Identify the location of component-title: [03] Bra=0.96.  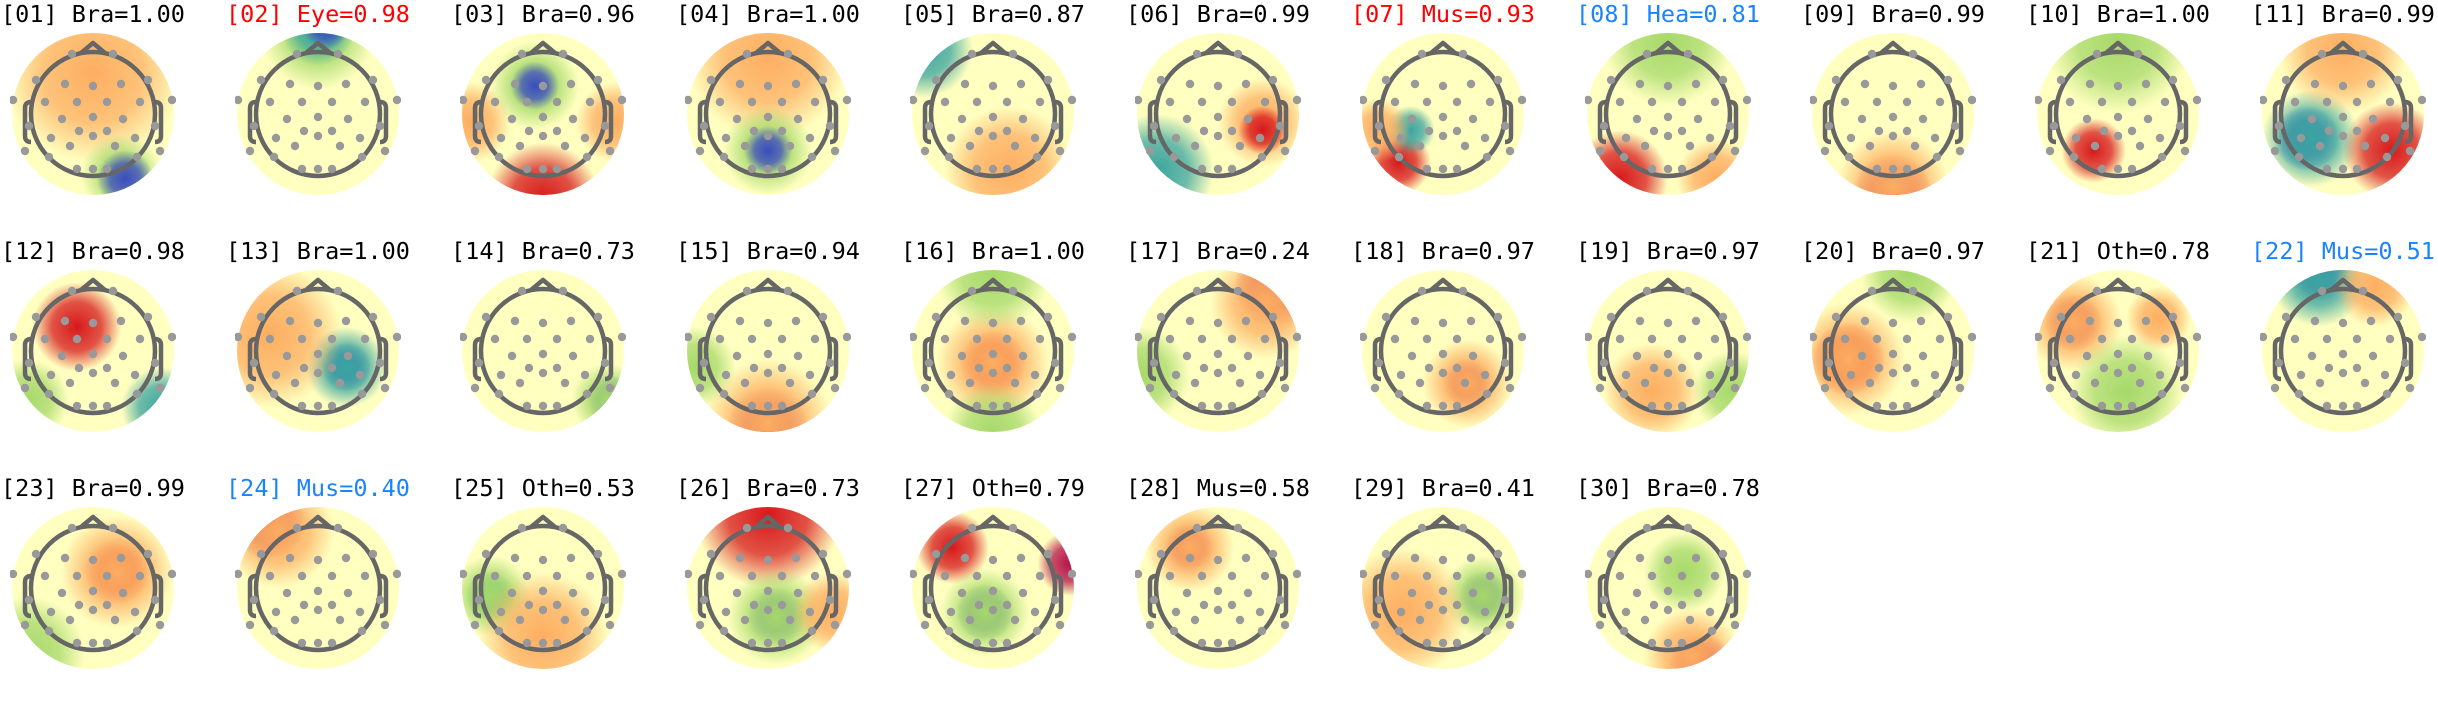
(543, 14).